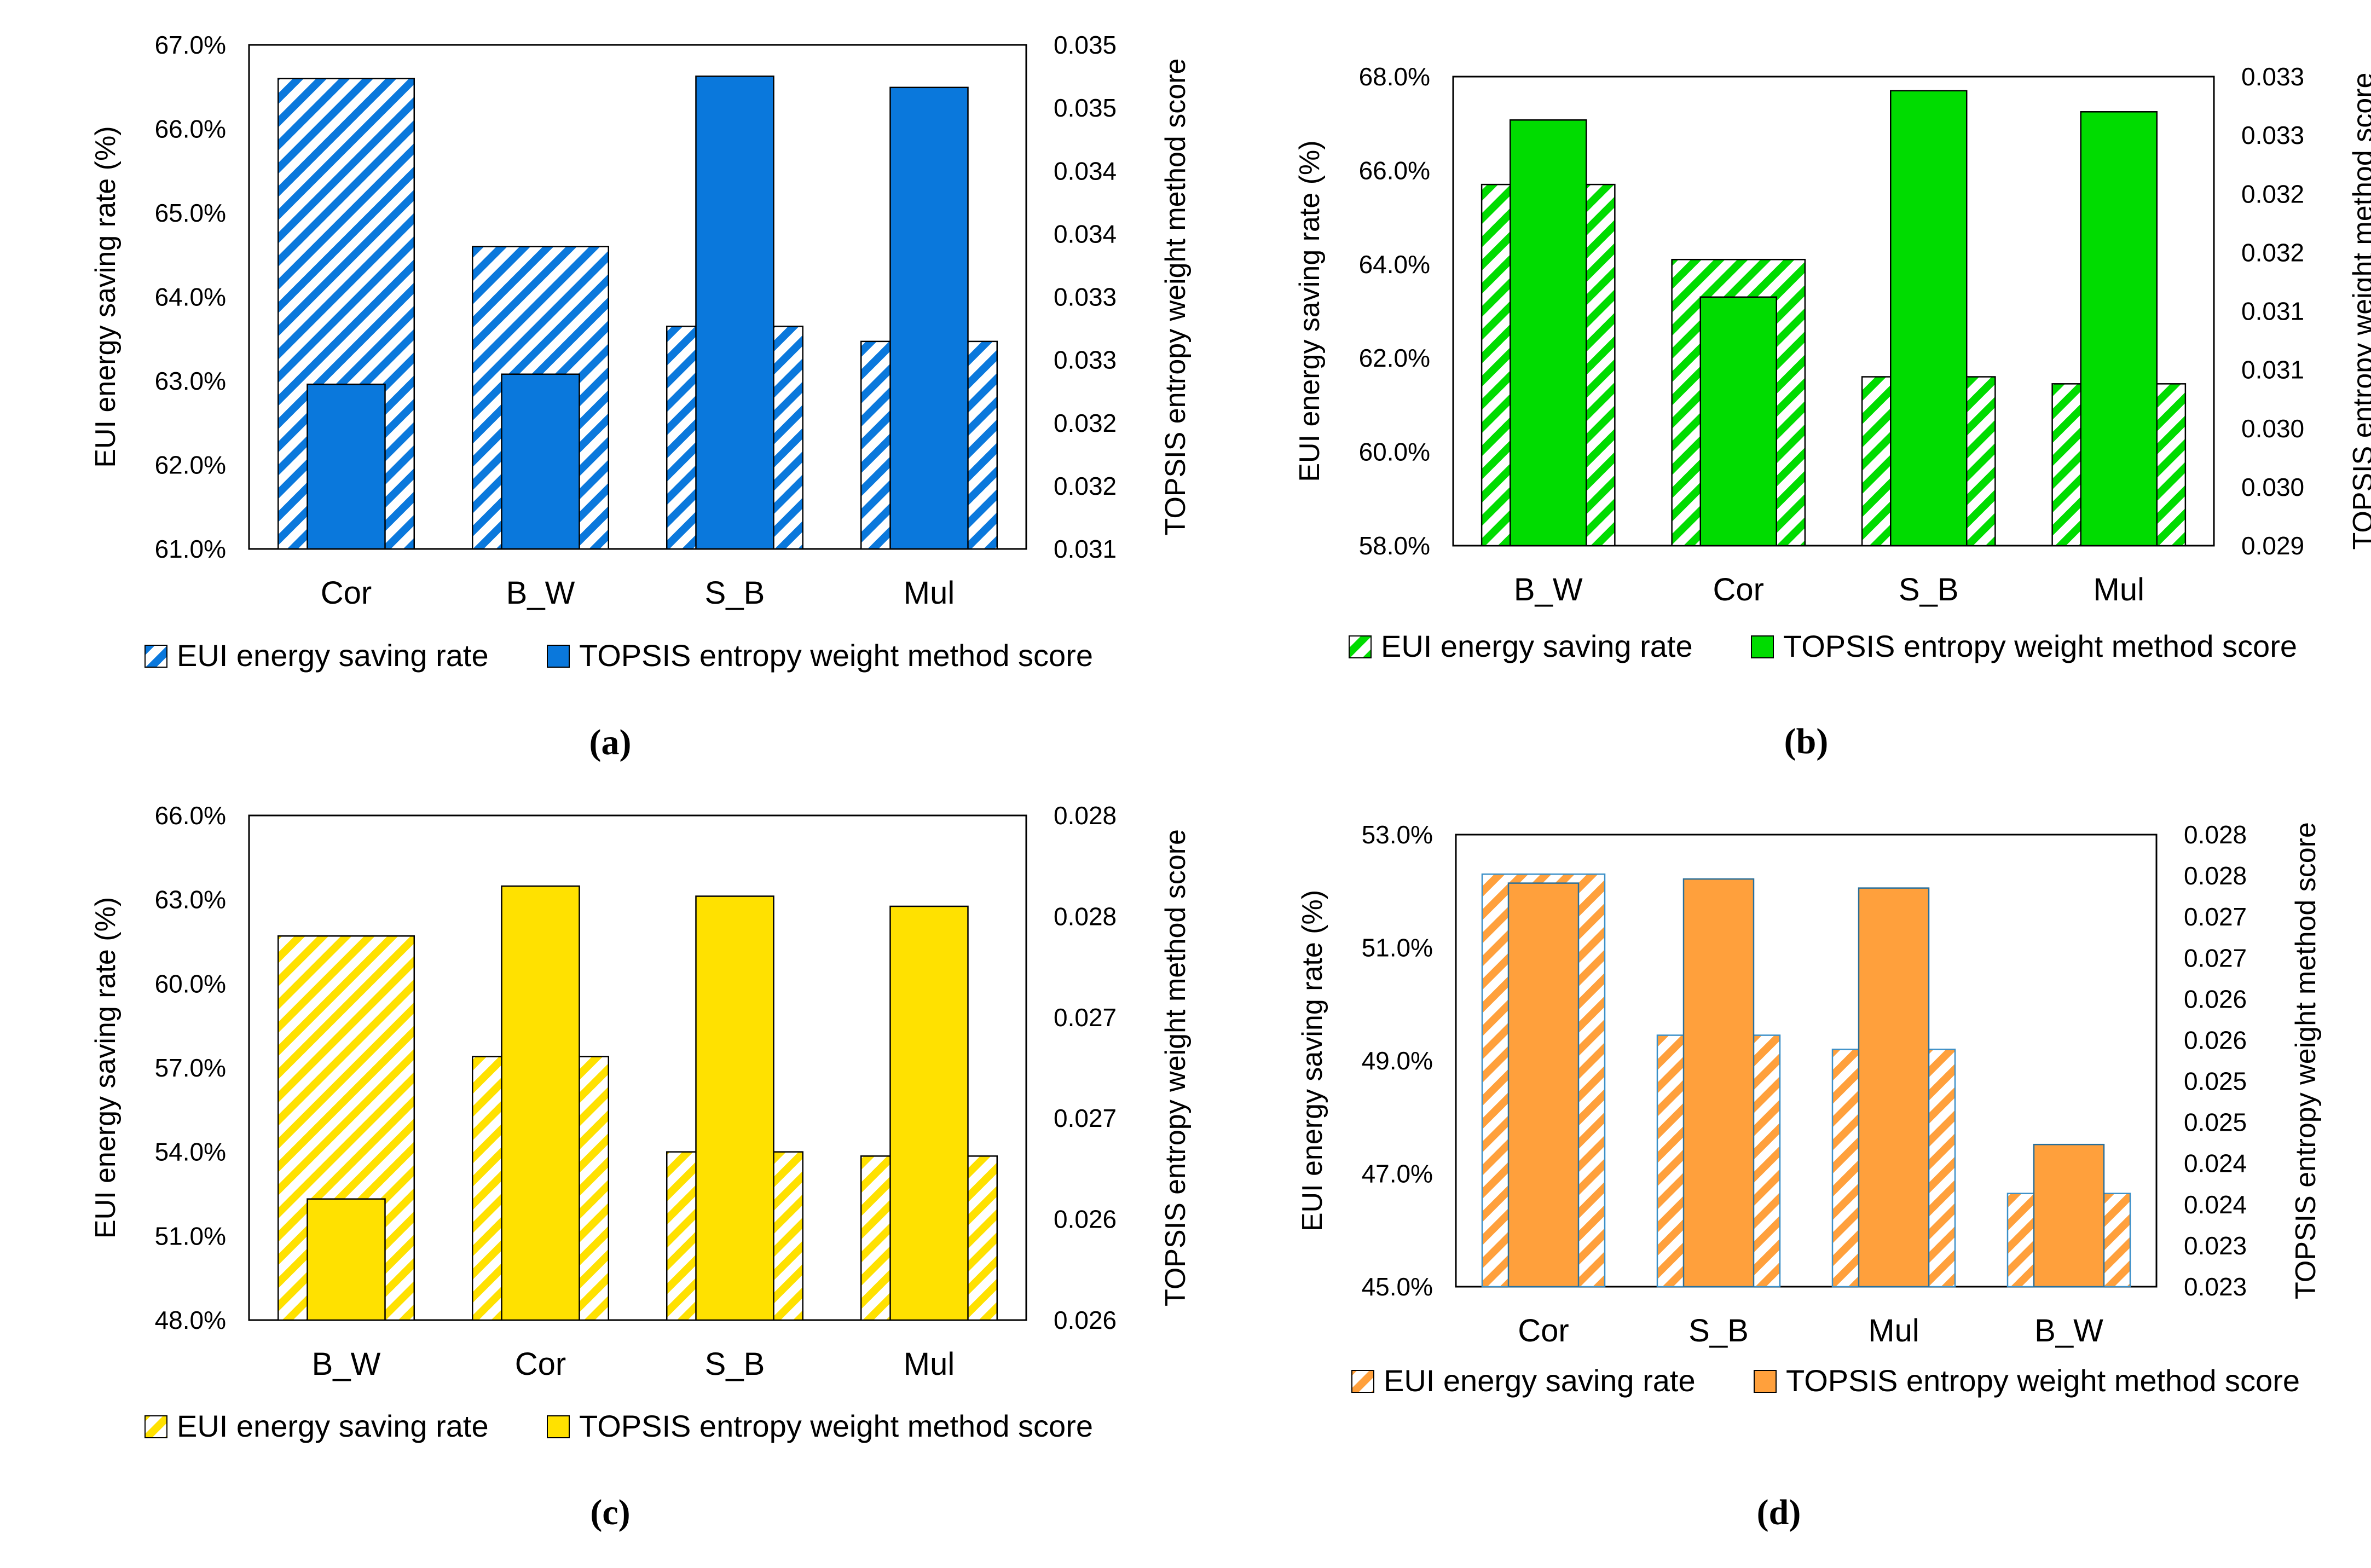  Describe the element at coordinates (190, 1068) in the screenshot. I see `y-tick-label: 57.0%` at that location.